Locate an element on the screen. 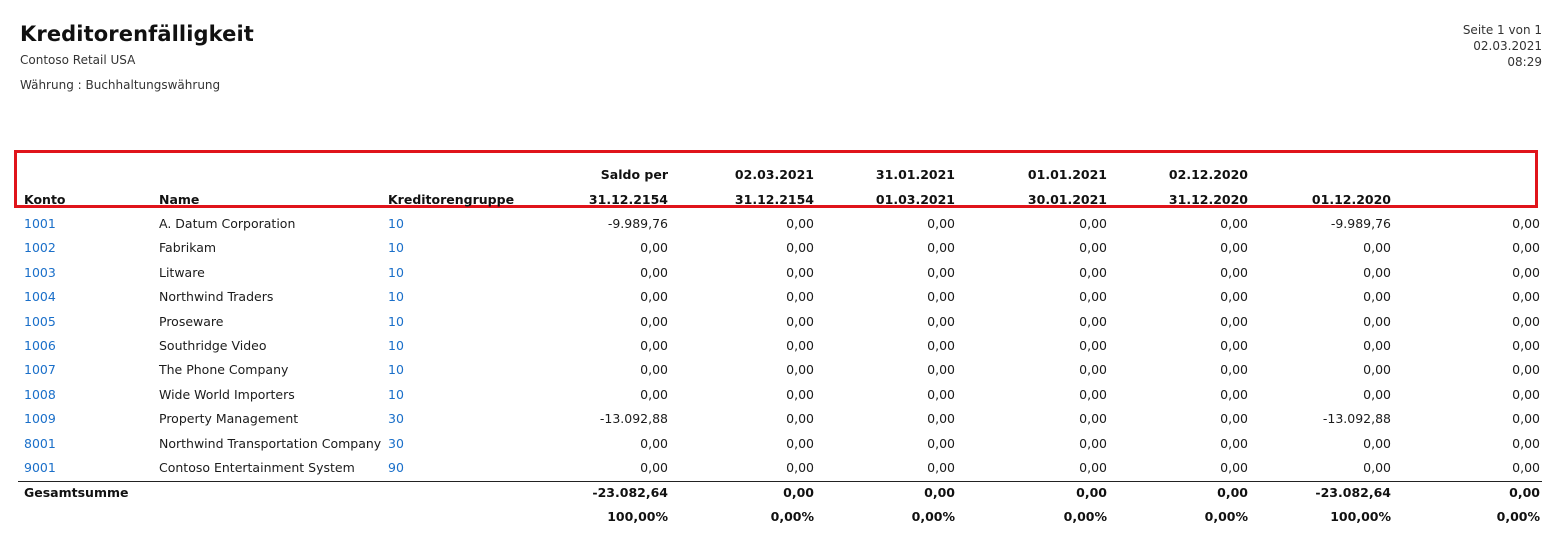  column-header-name: Name is located at coordinates (179, 199).